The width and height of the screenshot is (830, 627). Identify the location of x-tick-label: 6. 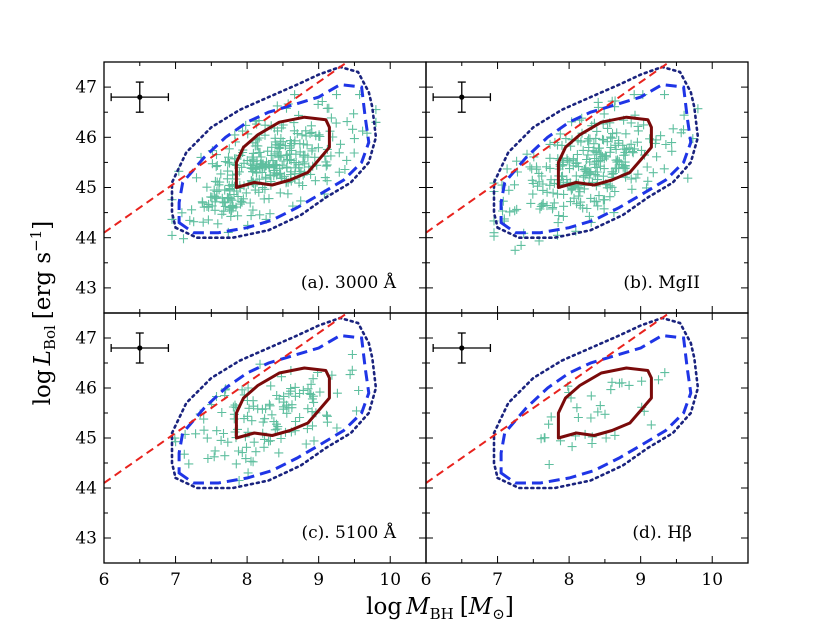
(104, 580).